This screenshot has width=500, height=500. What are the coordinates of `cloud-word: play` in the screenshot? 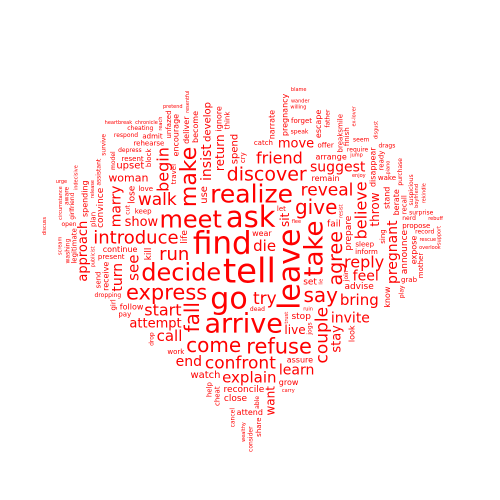 It's located at (401, 291).